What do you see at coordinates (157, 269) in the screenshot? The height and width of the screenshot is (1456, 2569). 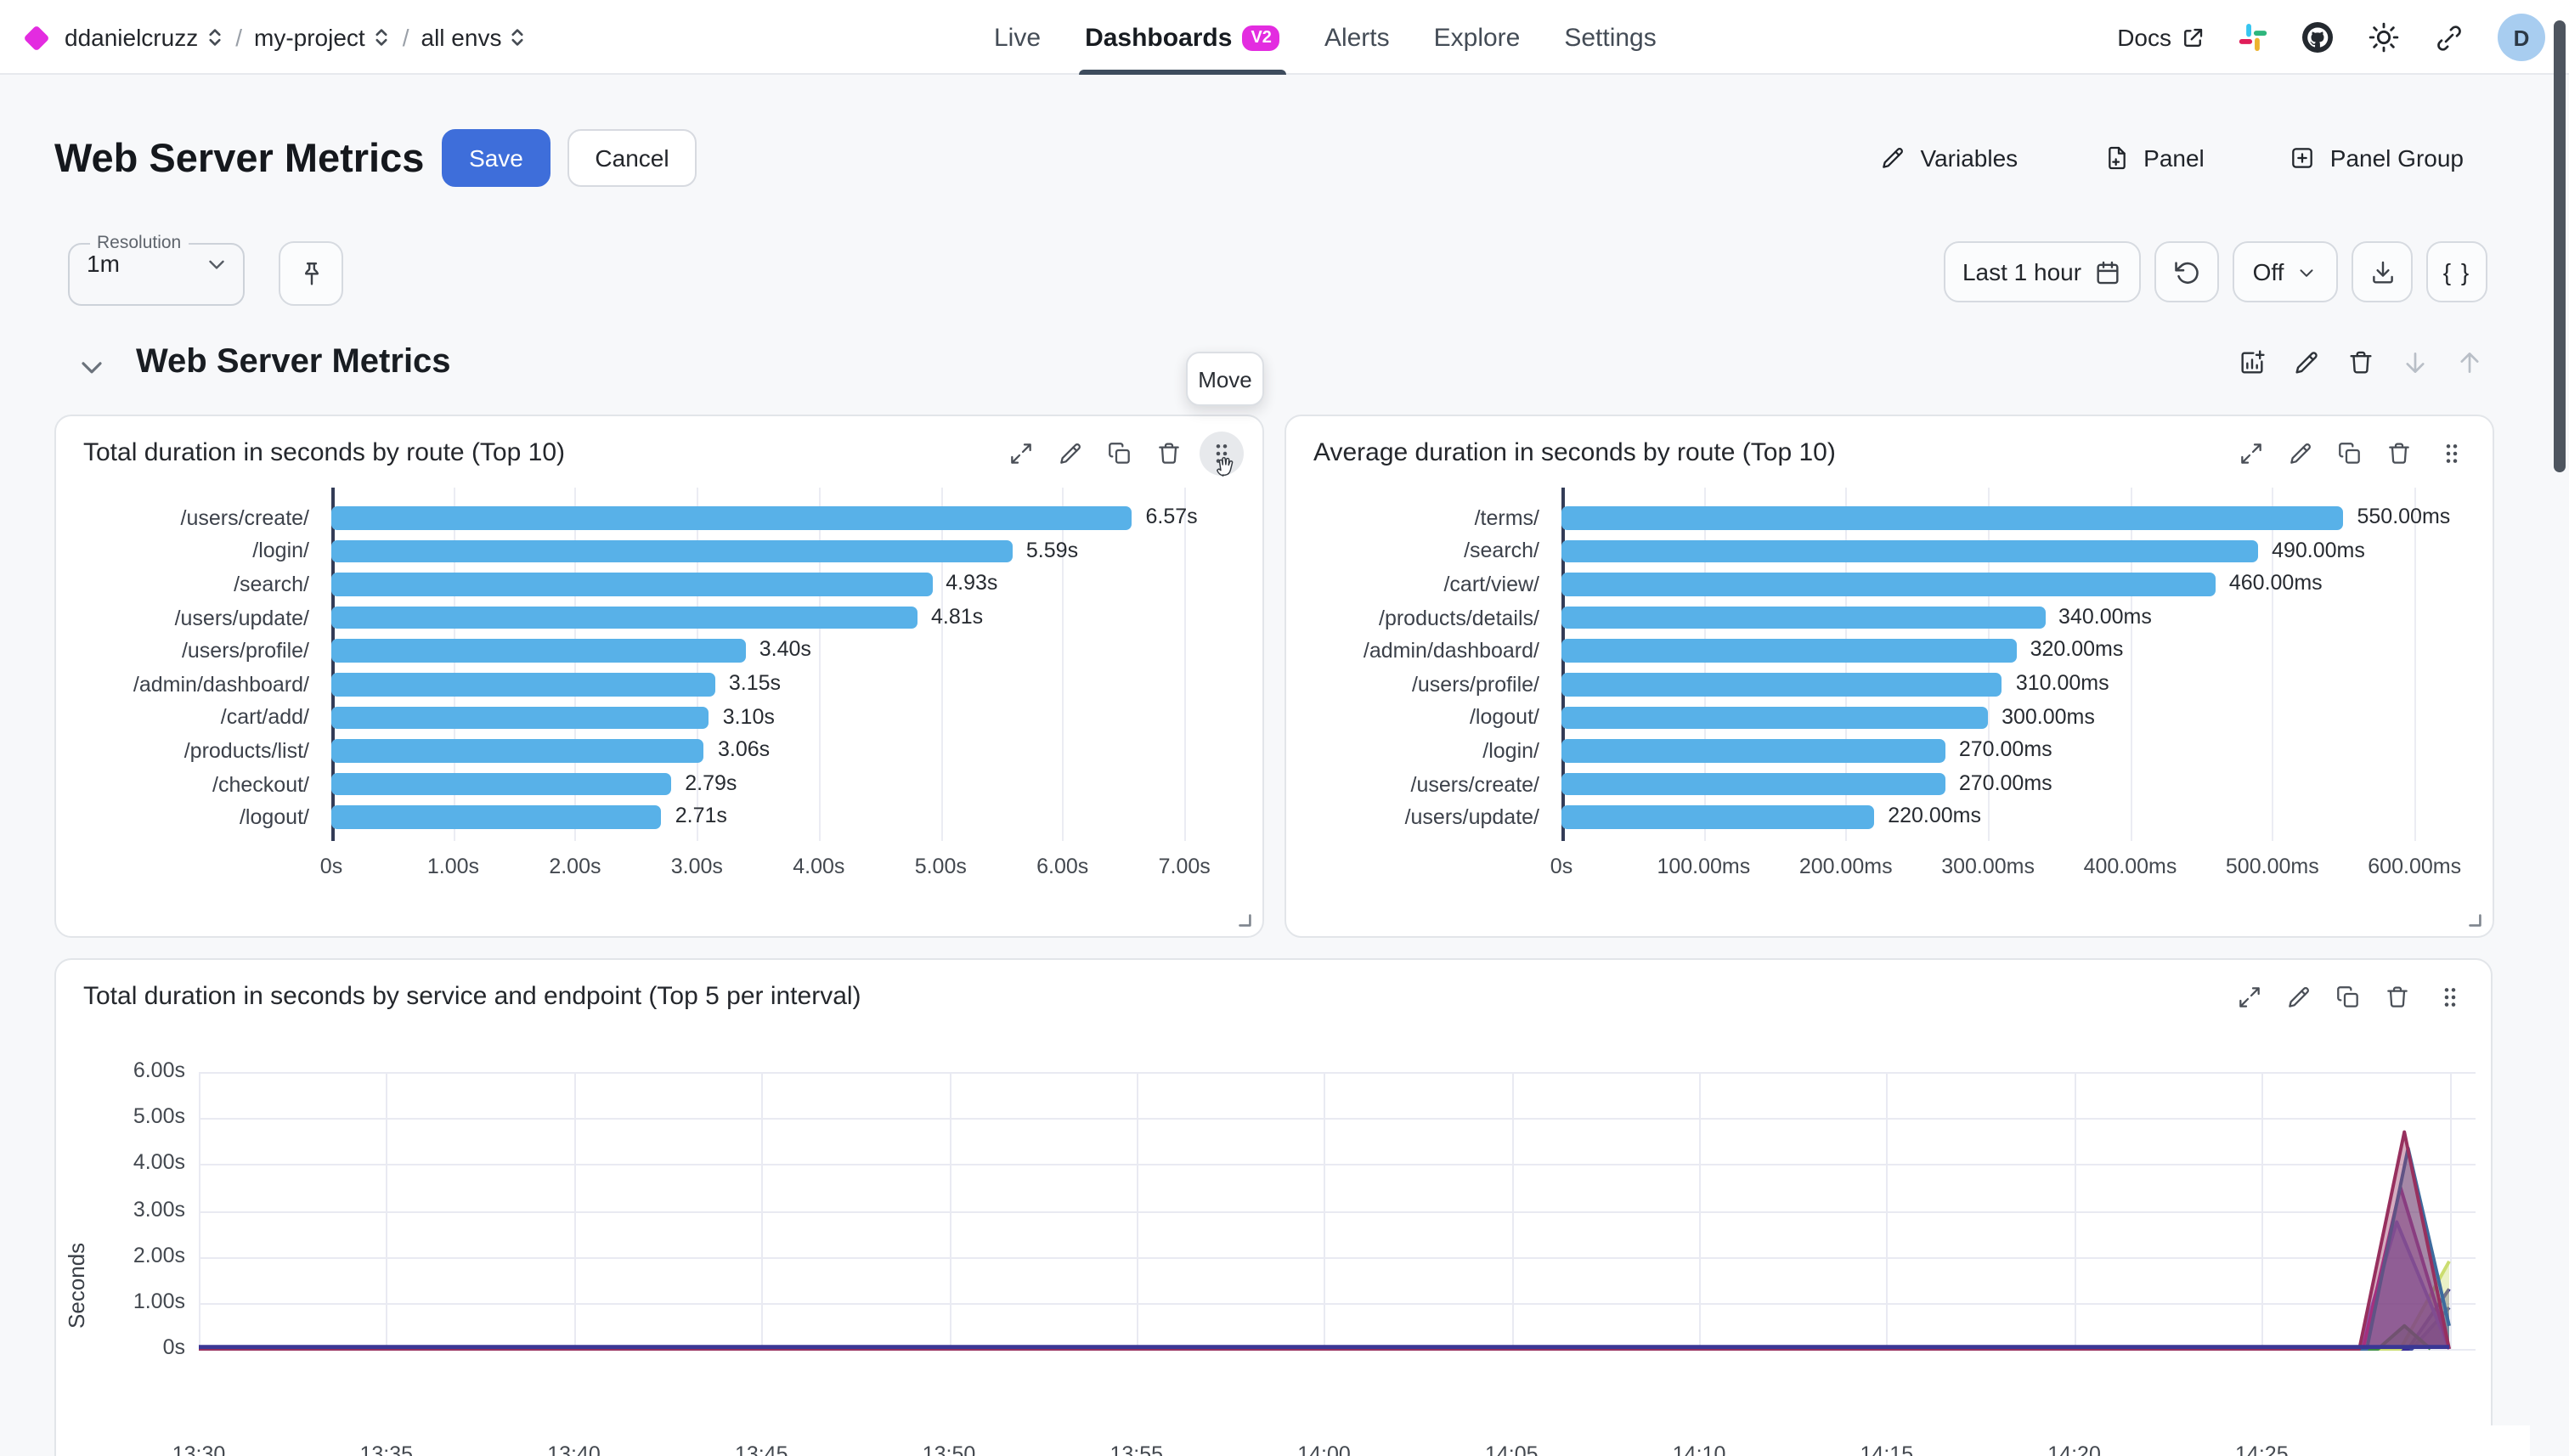 I see `resolution-select: Resolution 1m` at bounding box center [157, 269].